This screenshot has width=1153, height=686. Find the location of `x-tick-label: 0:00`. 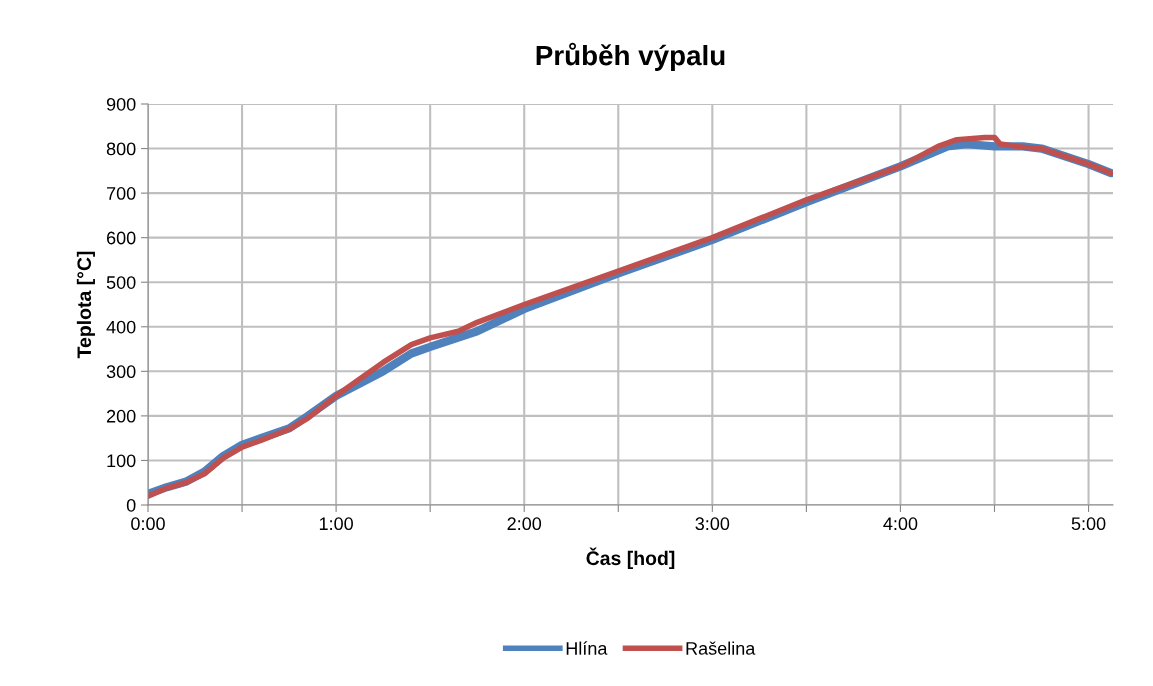

x-tick-label: 0:00 is located at coordinates (148, 524).